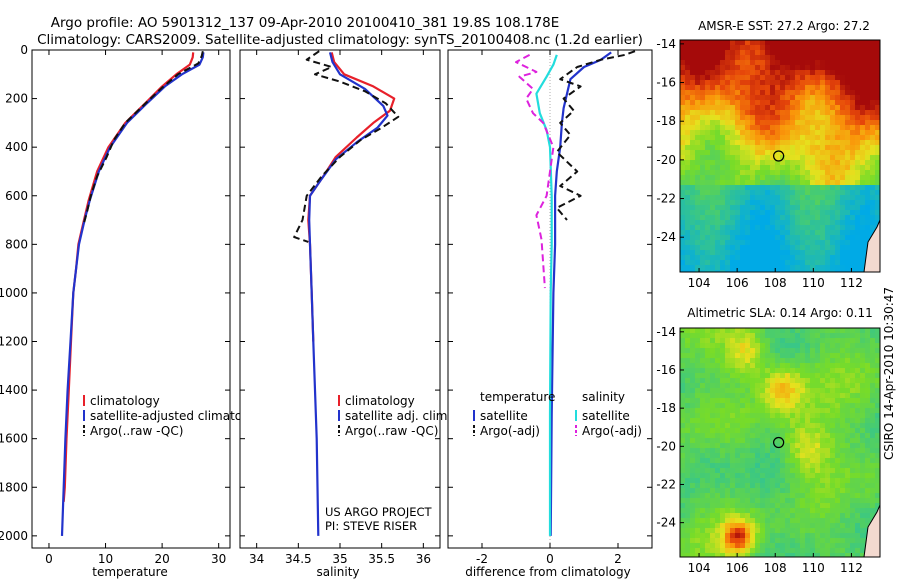 The image size is (900, 580). I want to click on temperature-profile-xtick-label: 10, so click(105, 559).